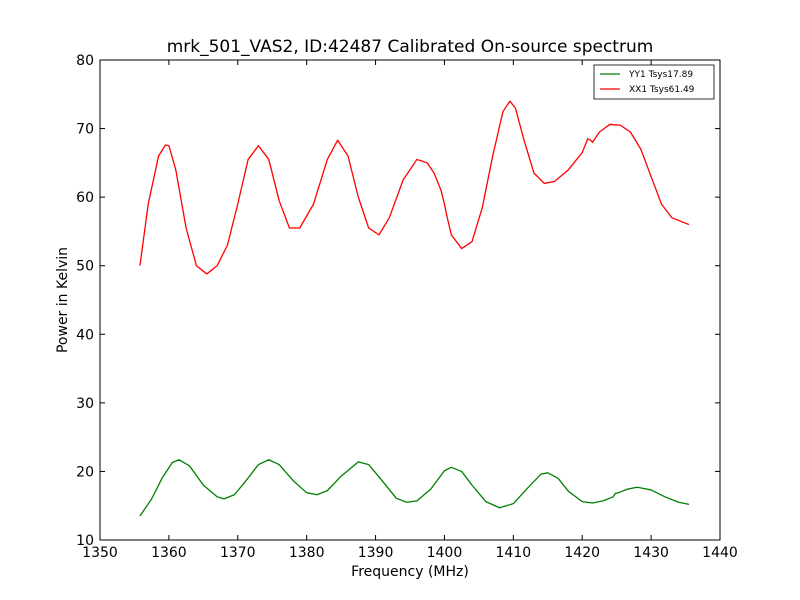  Describe the element at coordinates (100, 553) in the screenshot. I see `x-tick-label: 1350` at that location.